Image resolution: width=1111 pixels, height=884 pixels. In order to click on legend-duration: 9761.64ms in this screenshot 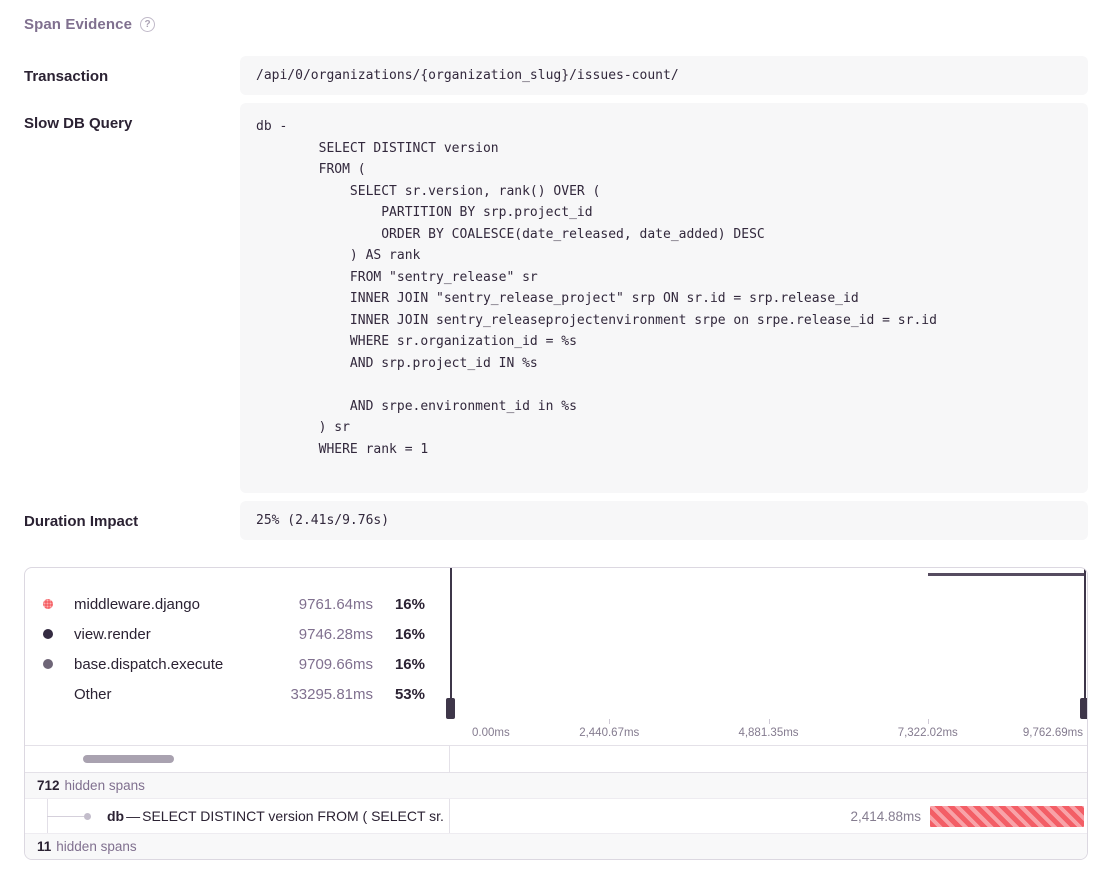, I will do `click(335, 604)`.